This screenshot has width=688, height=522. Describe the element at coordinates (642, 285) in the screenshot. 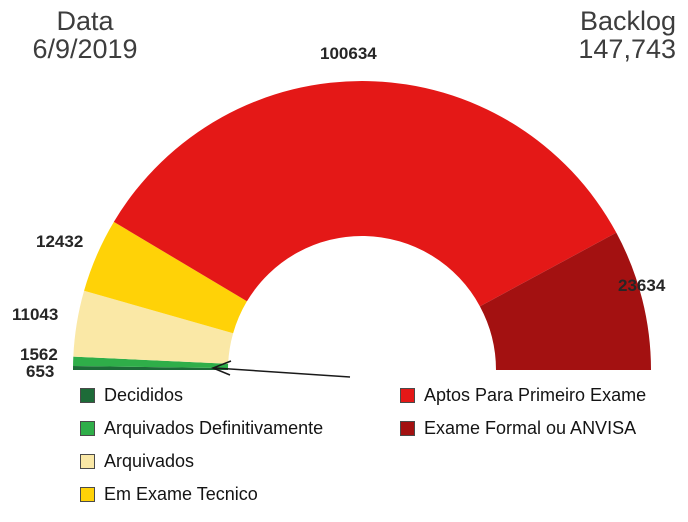

I see `value-label-exame-formal: 23634` at that location.